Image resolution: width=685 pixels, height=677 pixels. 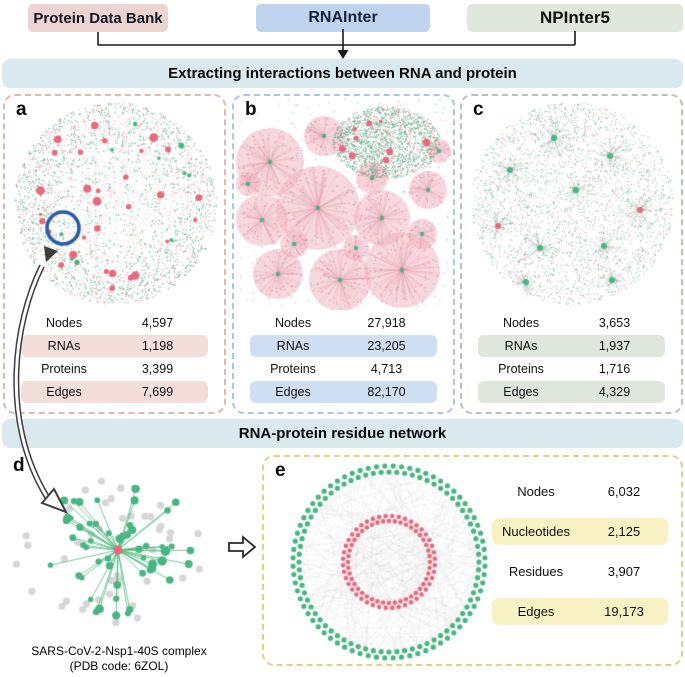 What do you see at coordinates (571, 346) in the screenshot?
I see `stat-row: RNAs 1,937` at bounding box center [571, 346].